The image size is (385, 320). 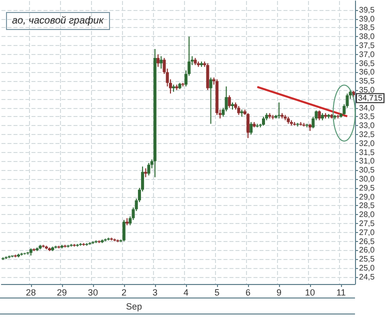 I want to click on y-tick-label: 39,5, so click(x=367, y=9).